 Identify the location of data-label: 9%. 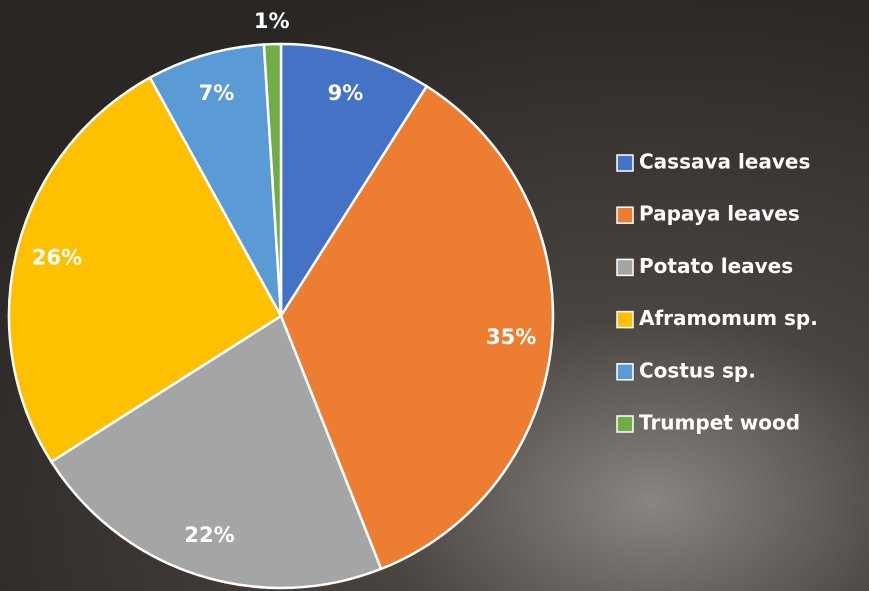
(346, 93).